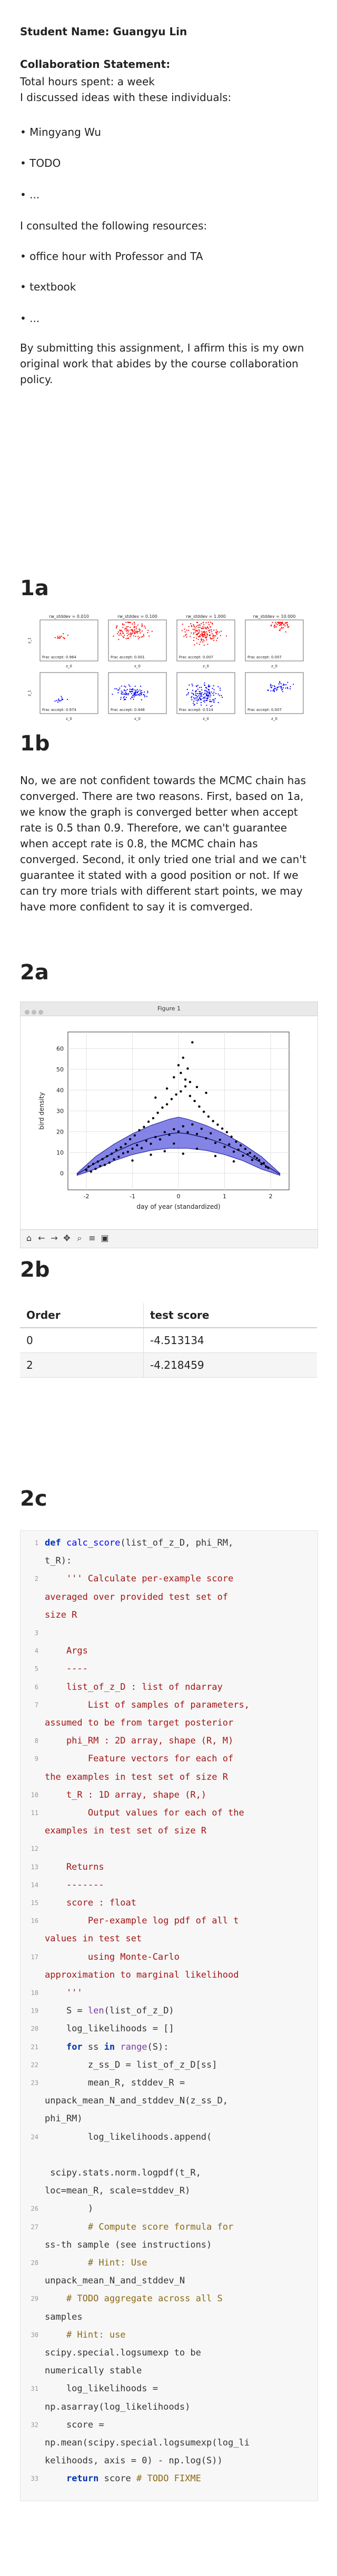 The height and width of the screenshot is (2576, 337). I want to click on minimize-window-button, so click(34, 1012).